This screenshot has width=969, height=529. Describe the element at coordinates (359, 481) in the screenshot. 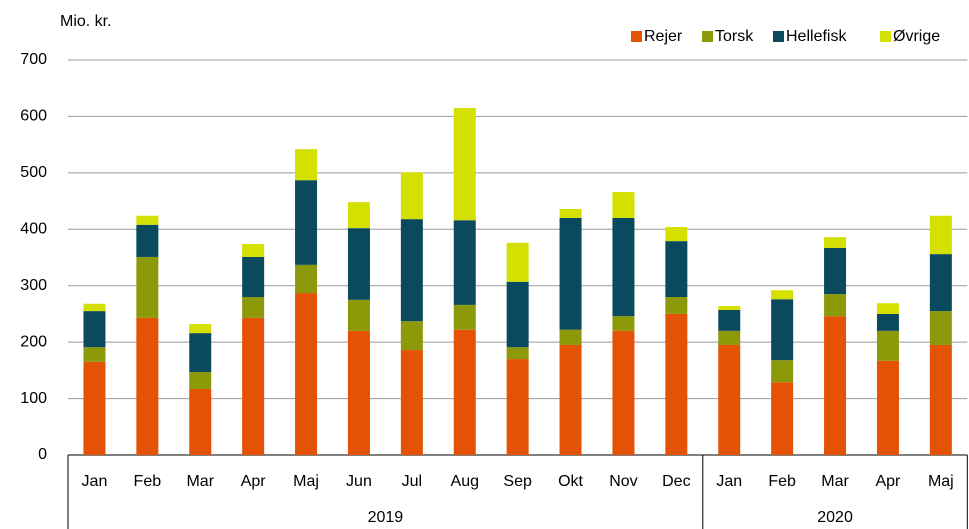

I see `x-tick-label: Jun` at that location.